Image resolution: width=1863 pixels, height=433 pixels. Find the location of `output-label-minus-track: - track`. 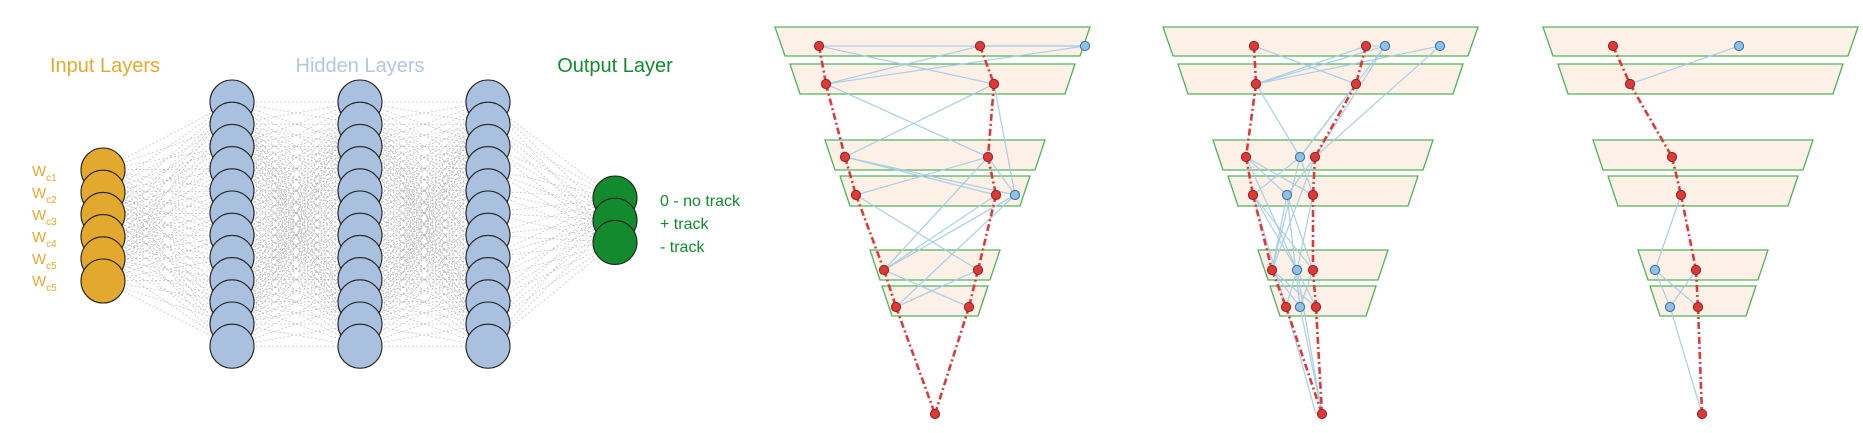

output-label-minus-track: - track is located at coordinates (682, 247).